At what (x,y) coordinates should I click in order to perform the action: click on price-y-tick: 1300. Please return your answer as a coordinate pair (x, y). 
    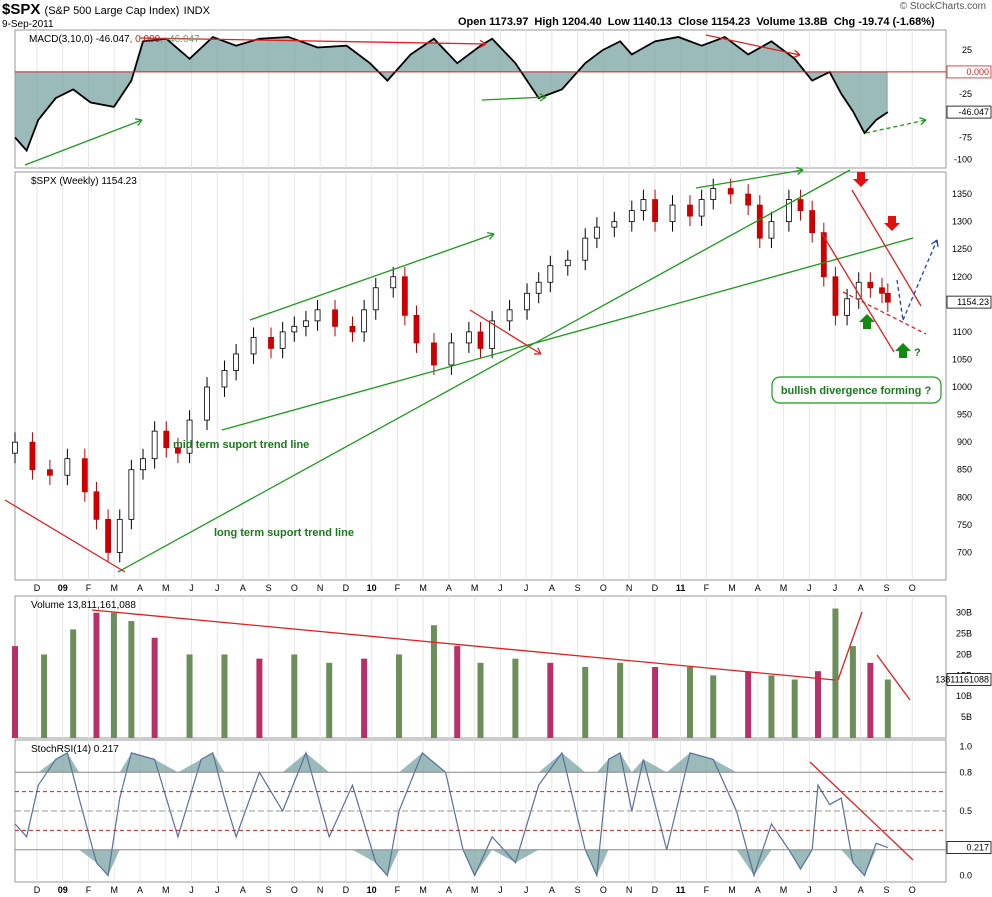
    Looking at the image, I should click on (962, 222).